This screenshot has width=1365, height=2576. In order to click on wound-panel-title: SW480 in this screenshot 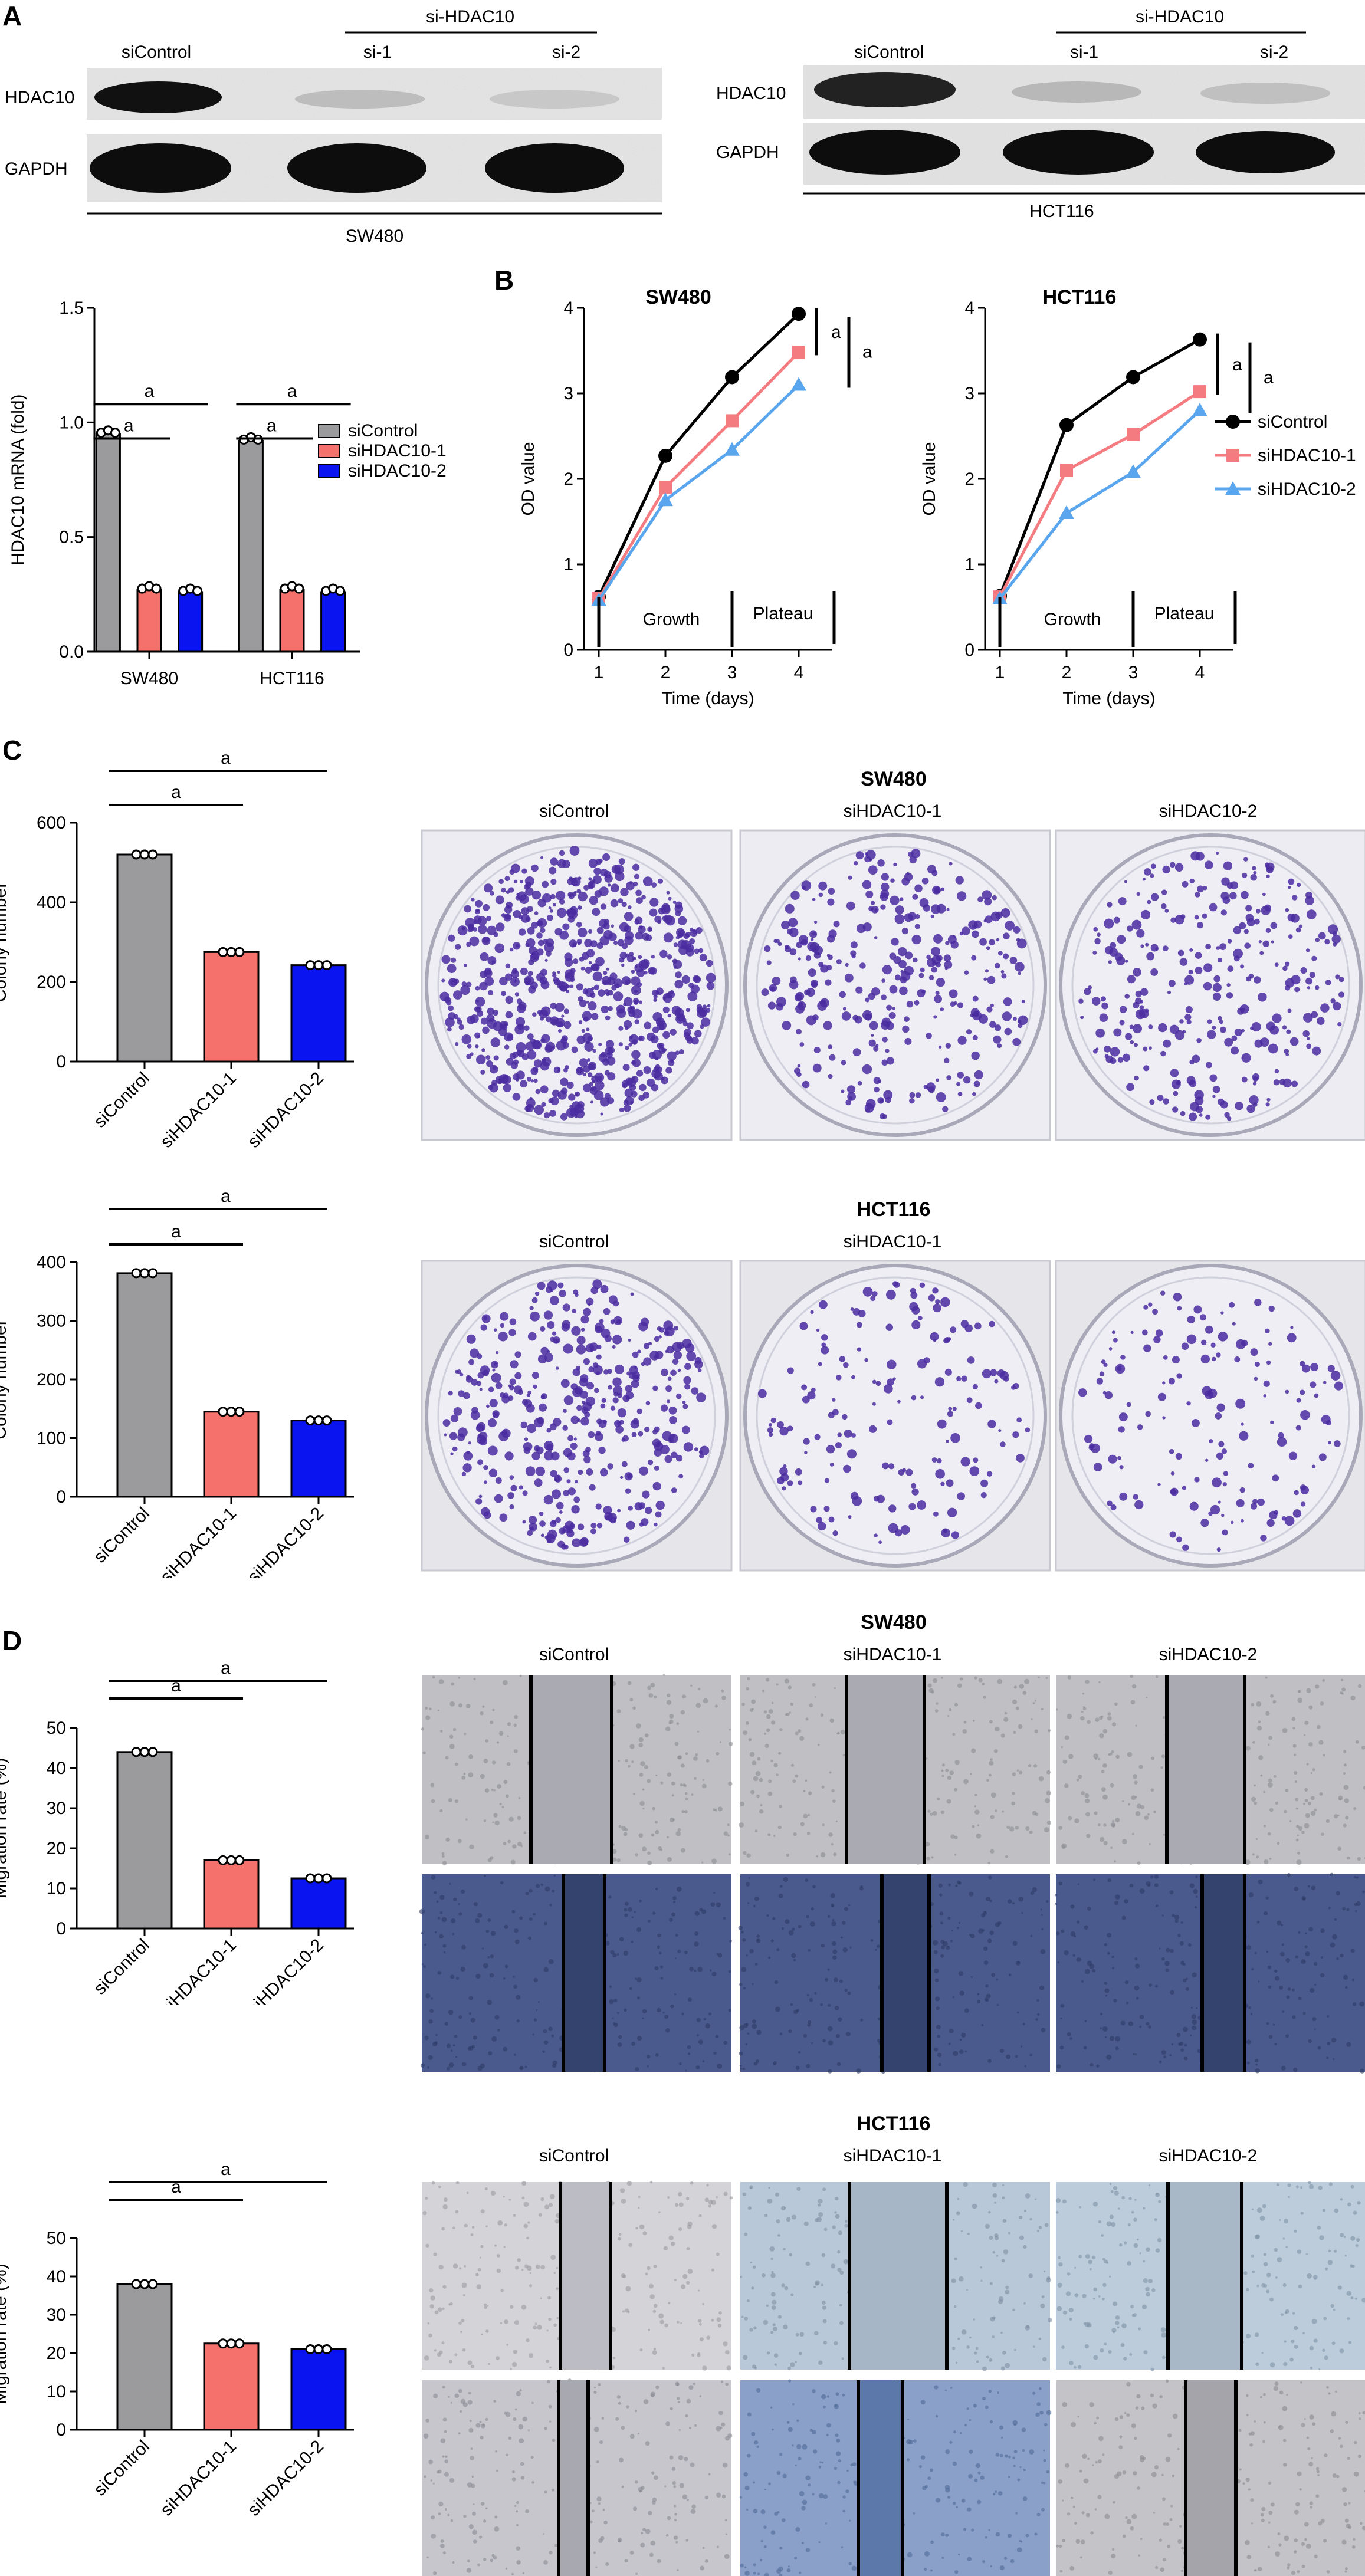, I will do `click(894, 1622)`.